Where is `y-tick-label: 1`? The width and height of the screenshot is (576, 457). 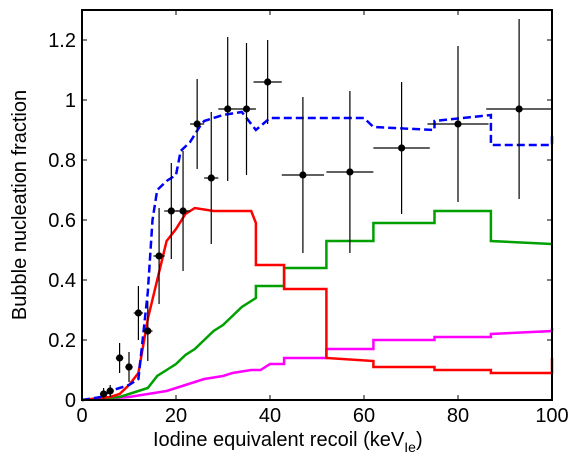 y-tick-label: 1 is located at coordinates (70, 101).